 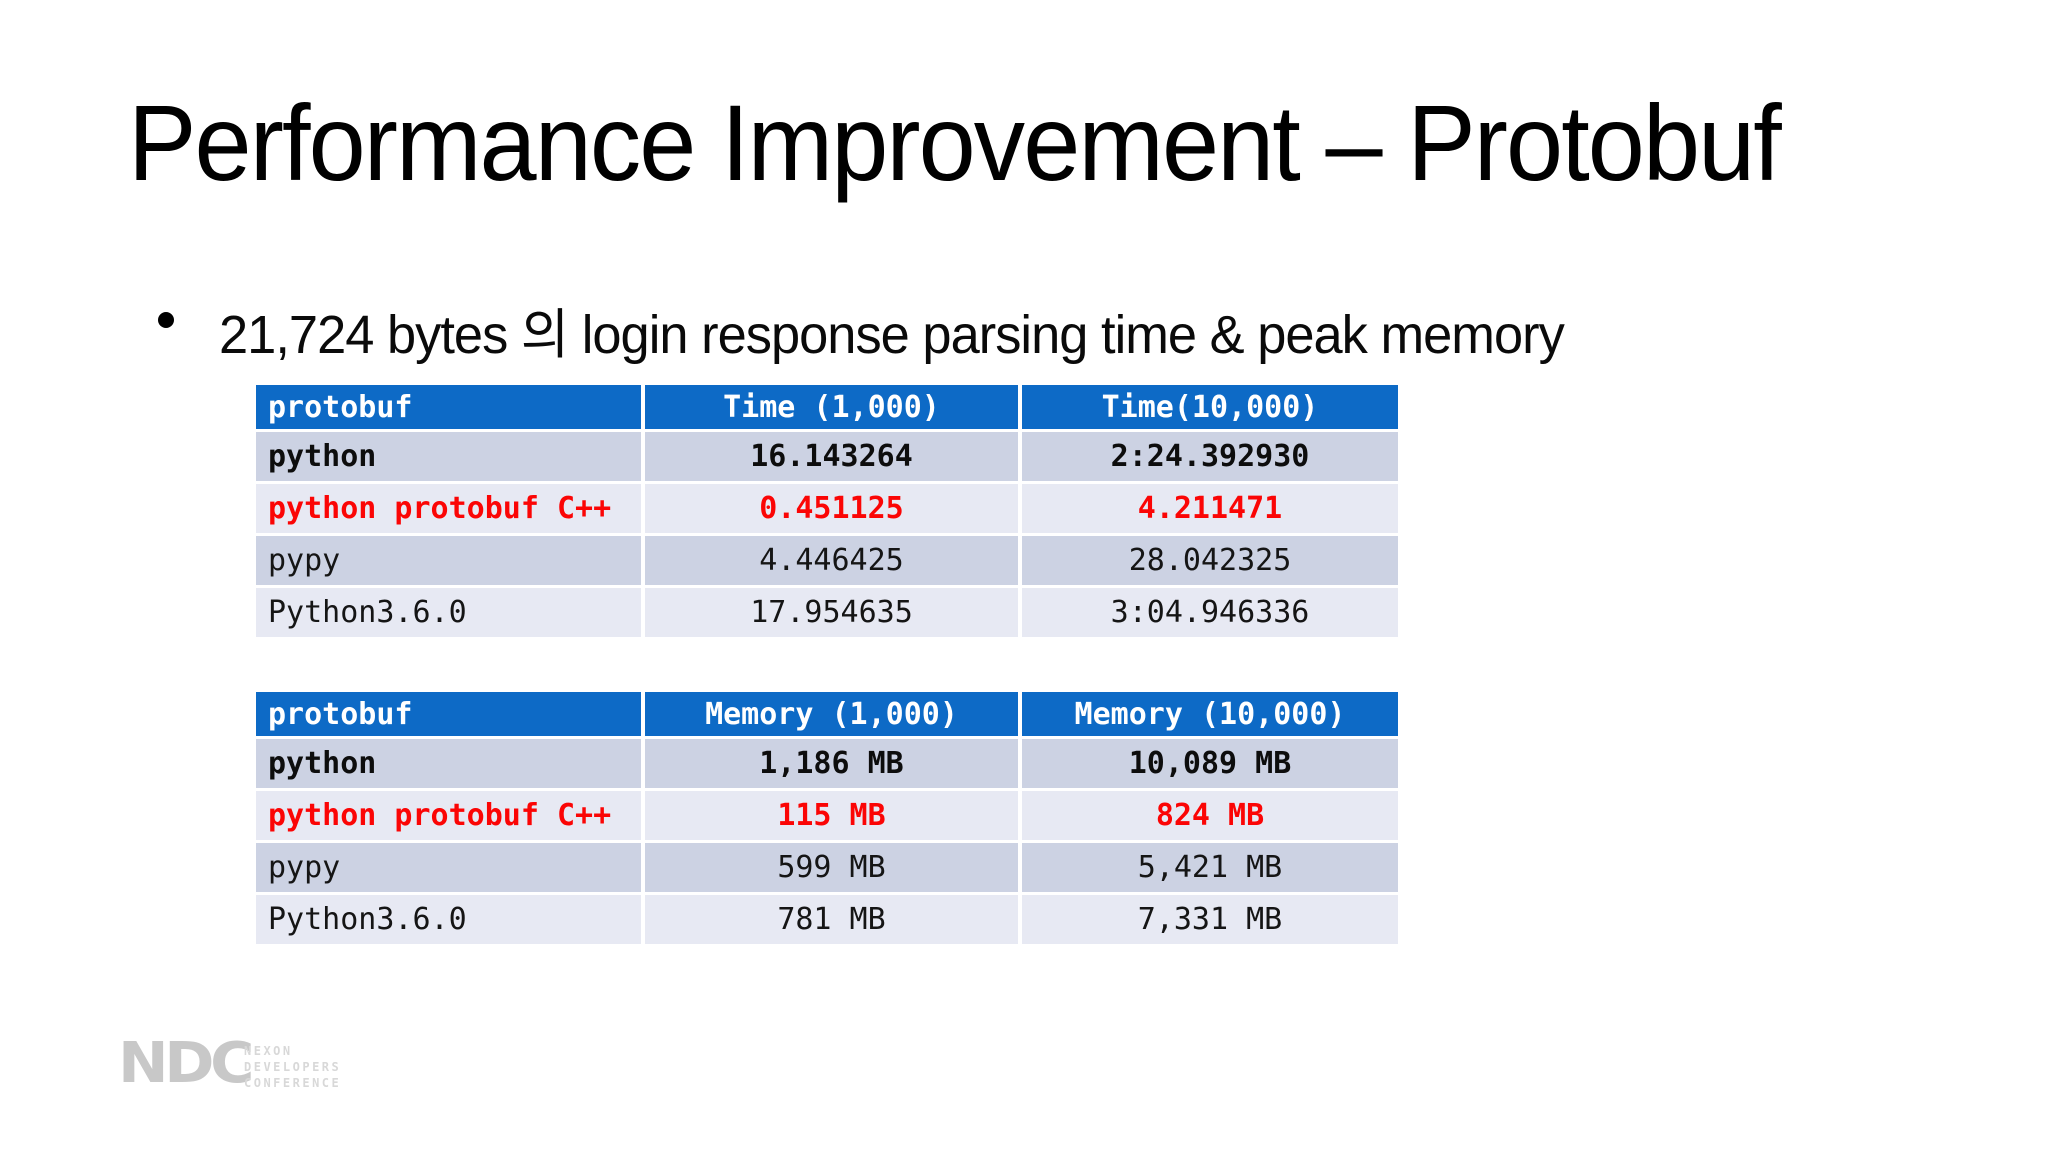 I want to click on header-row: protobuf Time (1,000) Time(10,000), so click(x=827, y=407).